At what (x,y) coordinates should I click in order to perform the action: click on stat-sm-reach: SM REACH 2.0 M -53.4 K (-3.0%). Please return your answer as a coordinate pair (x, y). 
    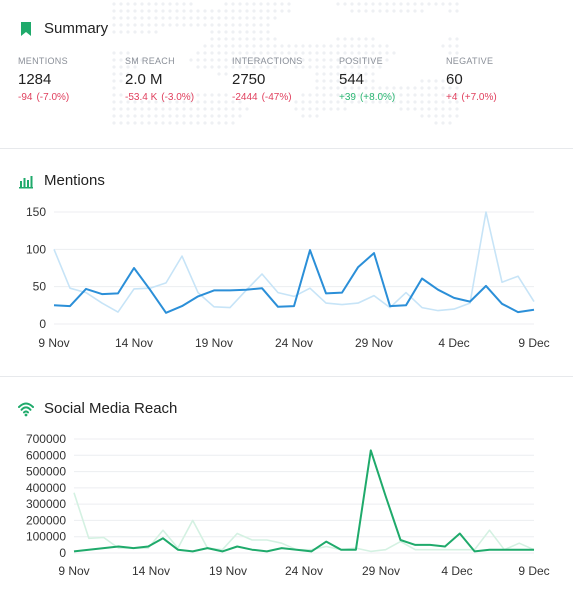
    Looking at the image, I should click on (178, 79).